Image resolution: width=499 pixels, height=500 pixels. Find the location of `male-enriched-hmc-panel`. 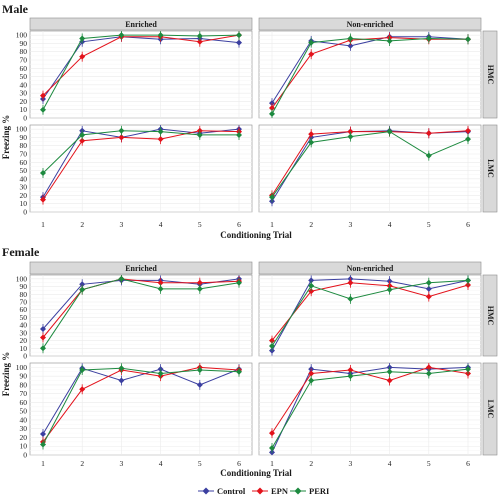

male-enriched-hmc-panel is located at coordinates (141, 74).